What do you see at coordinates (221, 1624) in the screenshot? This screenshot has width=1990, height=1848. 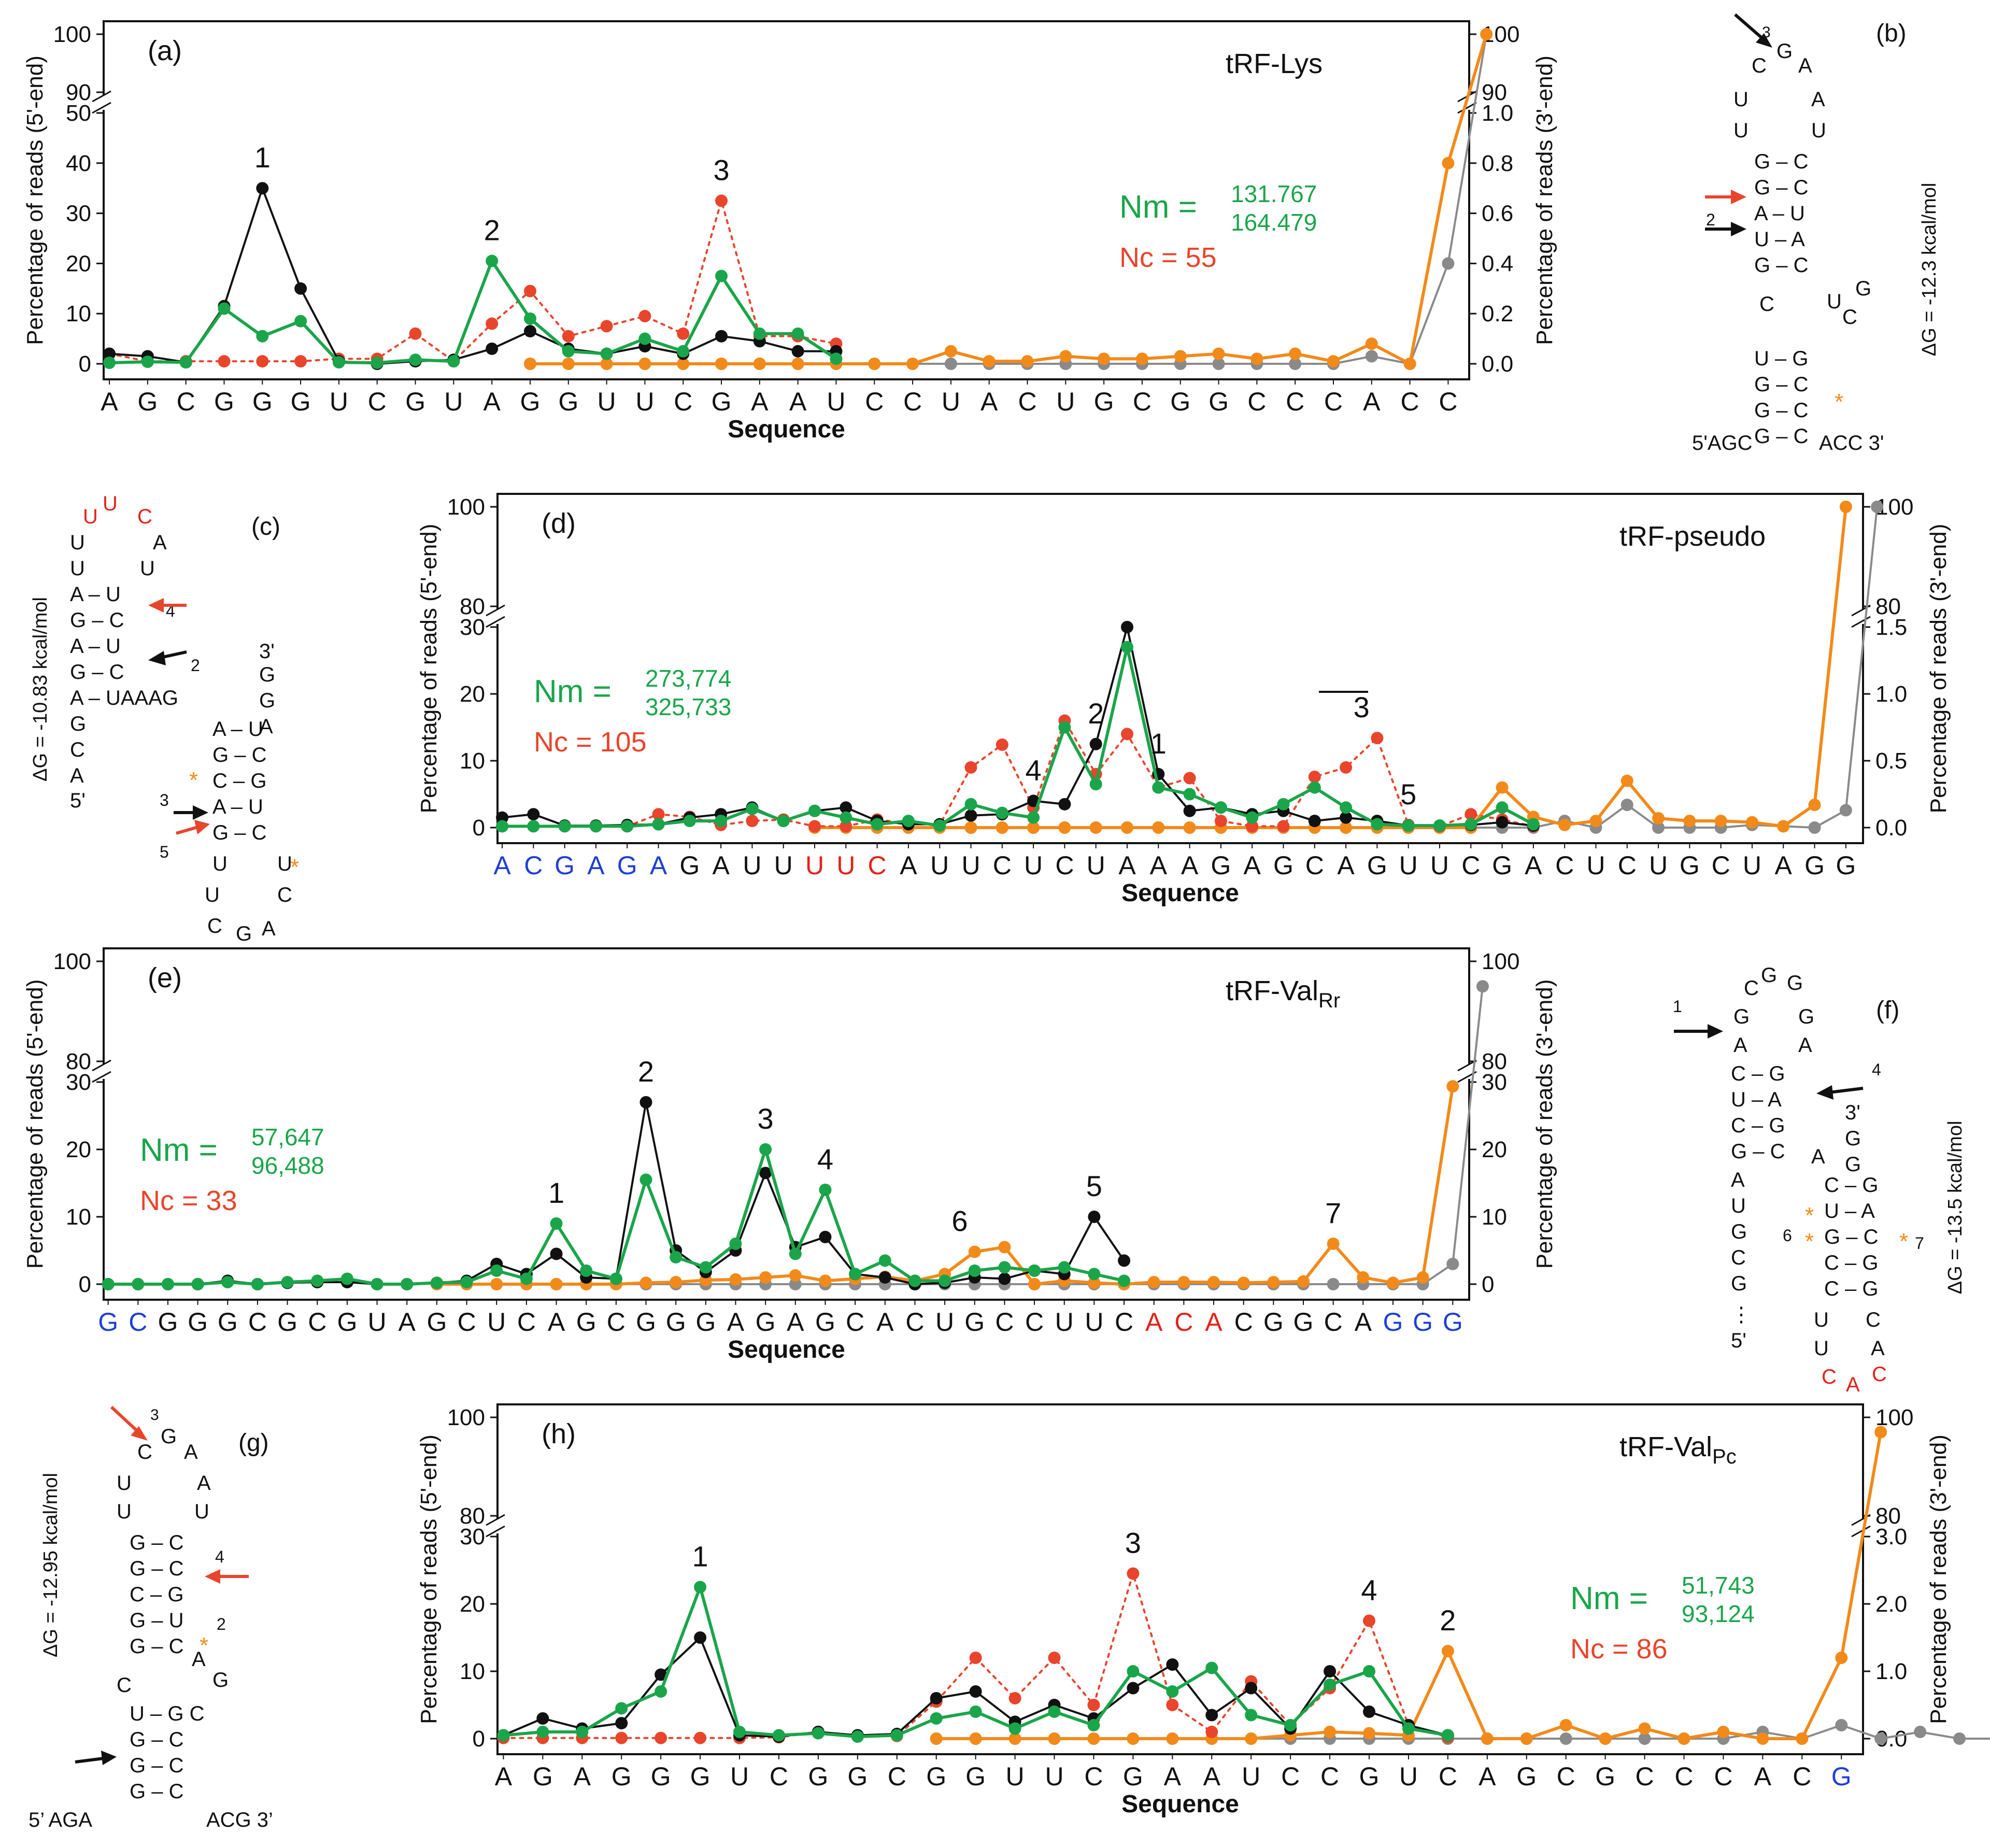 I see `svg-text: 2` at bounding box center [221, 1624].